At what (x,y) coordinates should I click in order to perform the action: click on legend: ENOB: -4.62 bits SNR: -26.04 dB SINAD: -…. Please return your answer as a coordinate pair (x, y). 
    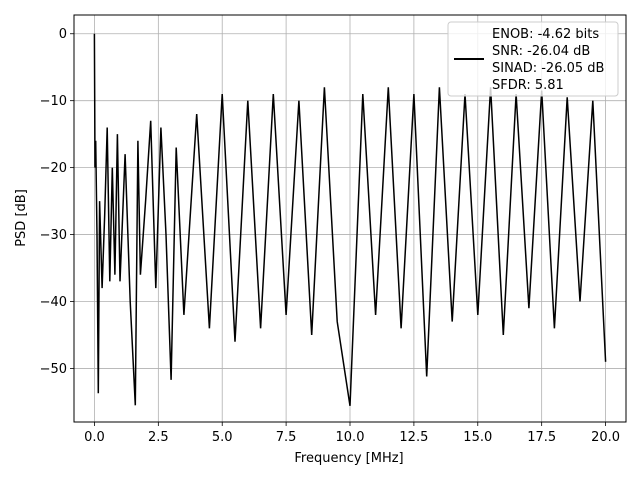
    Looking at the image, I should click on (533, 59).